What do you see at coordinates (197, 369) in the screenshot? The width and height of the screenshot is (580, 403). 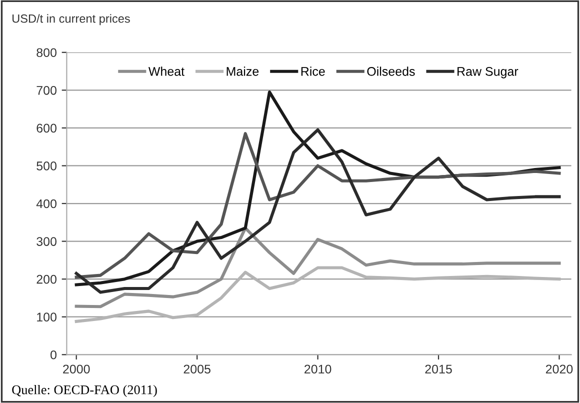 I see `x-tick-label: 2005` at bounding box center [197, 369].